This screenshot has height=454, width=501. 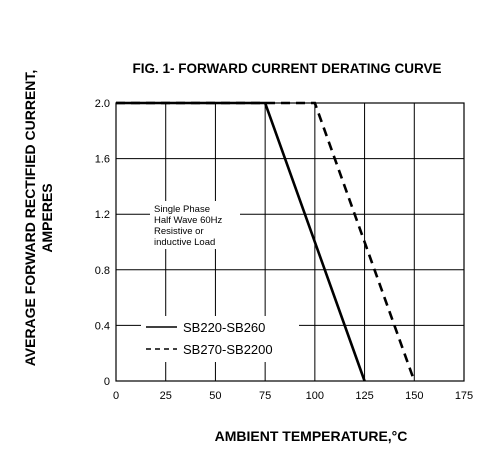 I want to click on x-tick-label: 175, so click(x=464, y=396).